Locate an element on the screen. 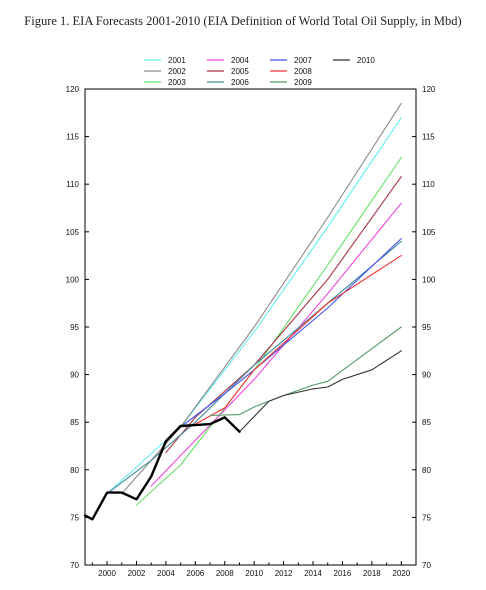 Image resolution: width=486 pixels, height=590 pixels. legend-label-2003: 2003 is located at coordinates (177, 82).